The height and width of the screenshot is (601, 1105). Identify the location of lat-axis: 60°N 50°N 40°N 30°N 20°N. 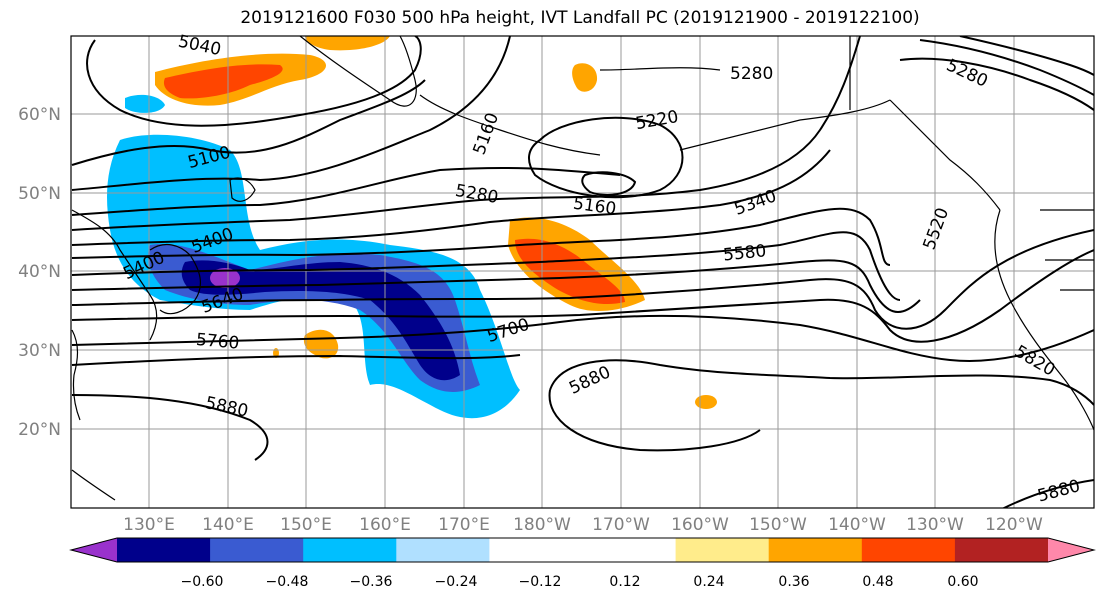
(39, 272).